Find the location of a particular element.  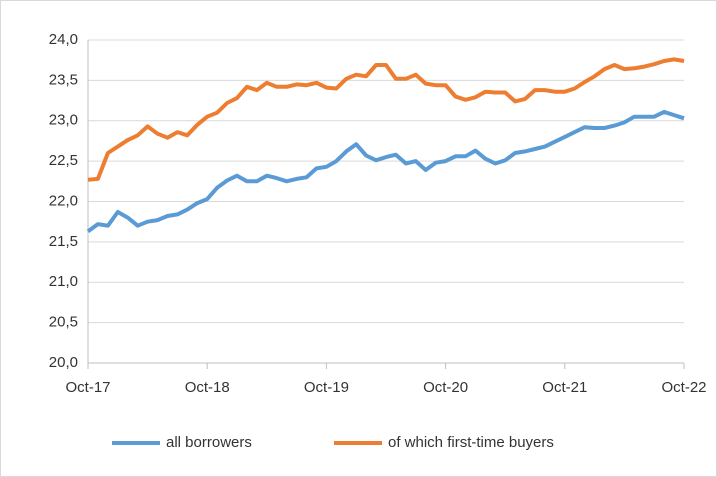

x-tick-label: Oct-18 is located at coordinates (207, 387).